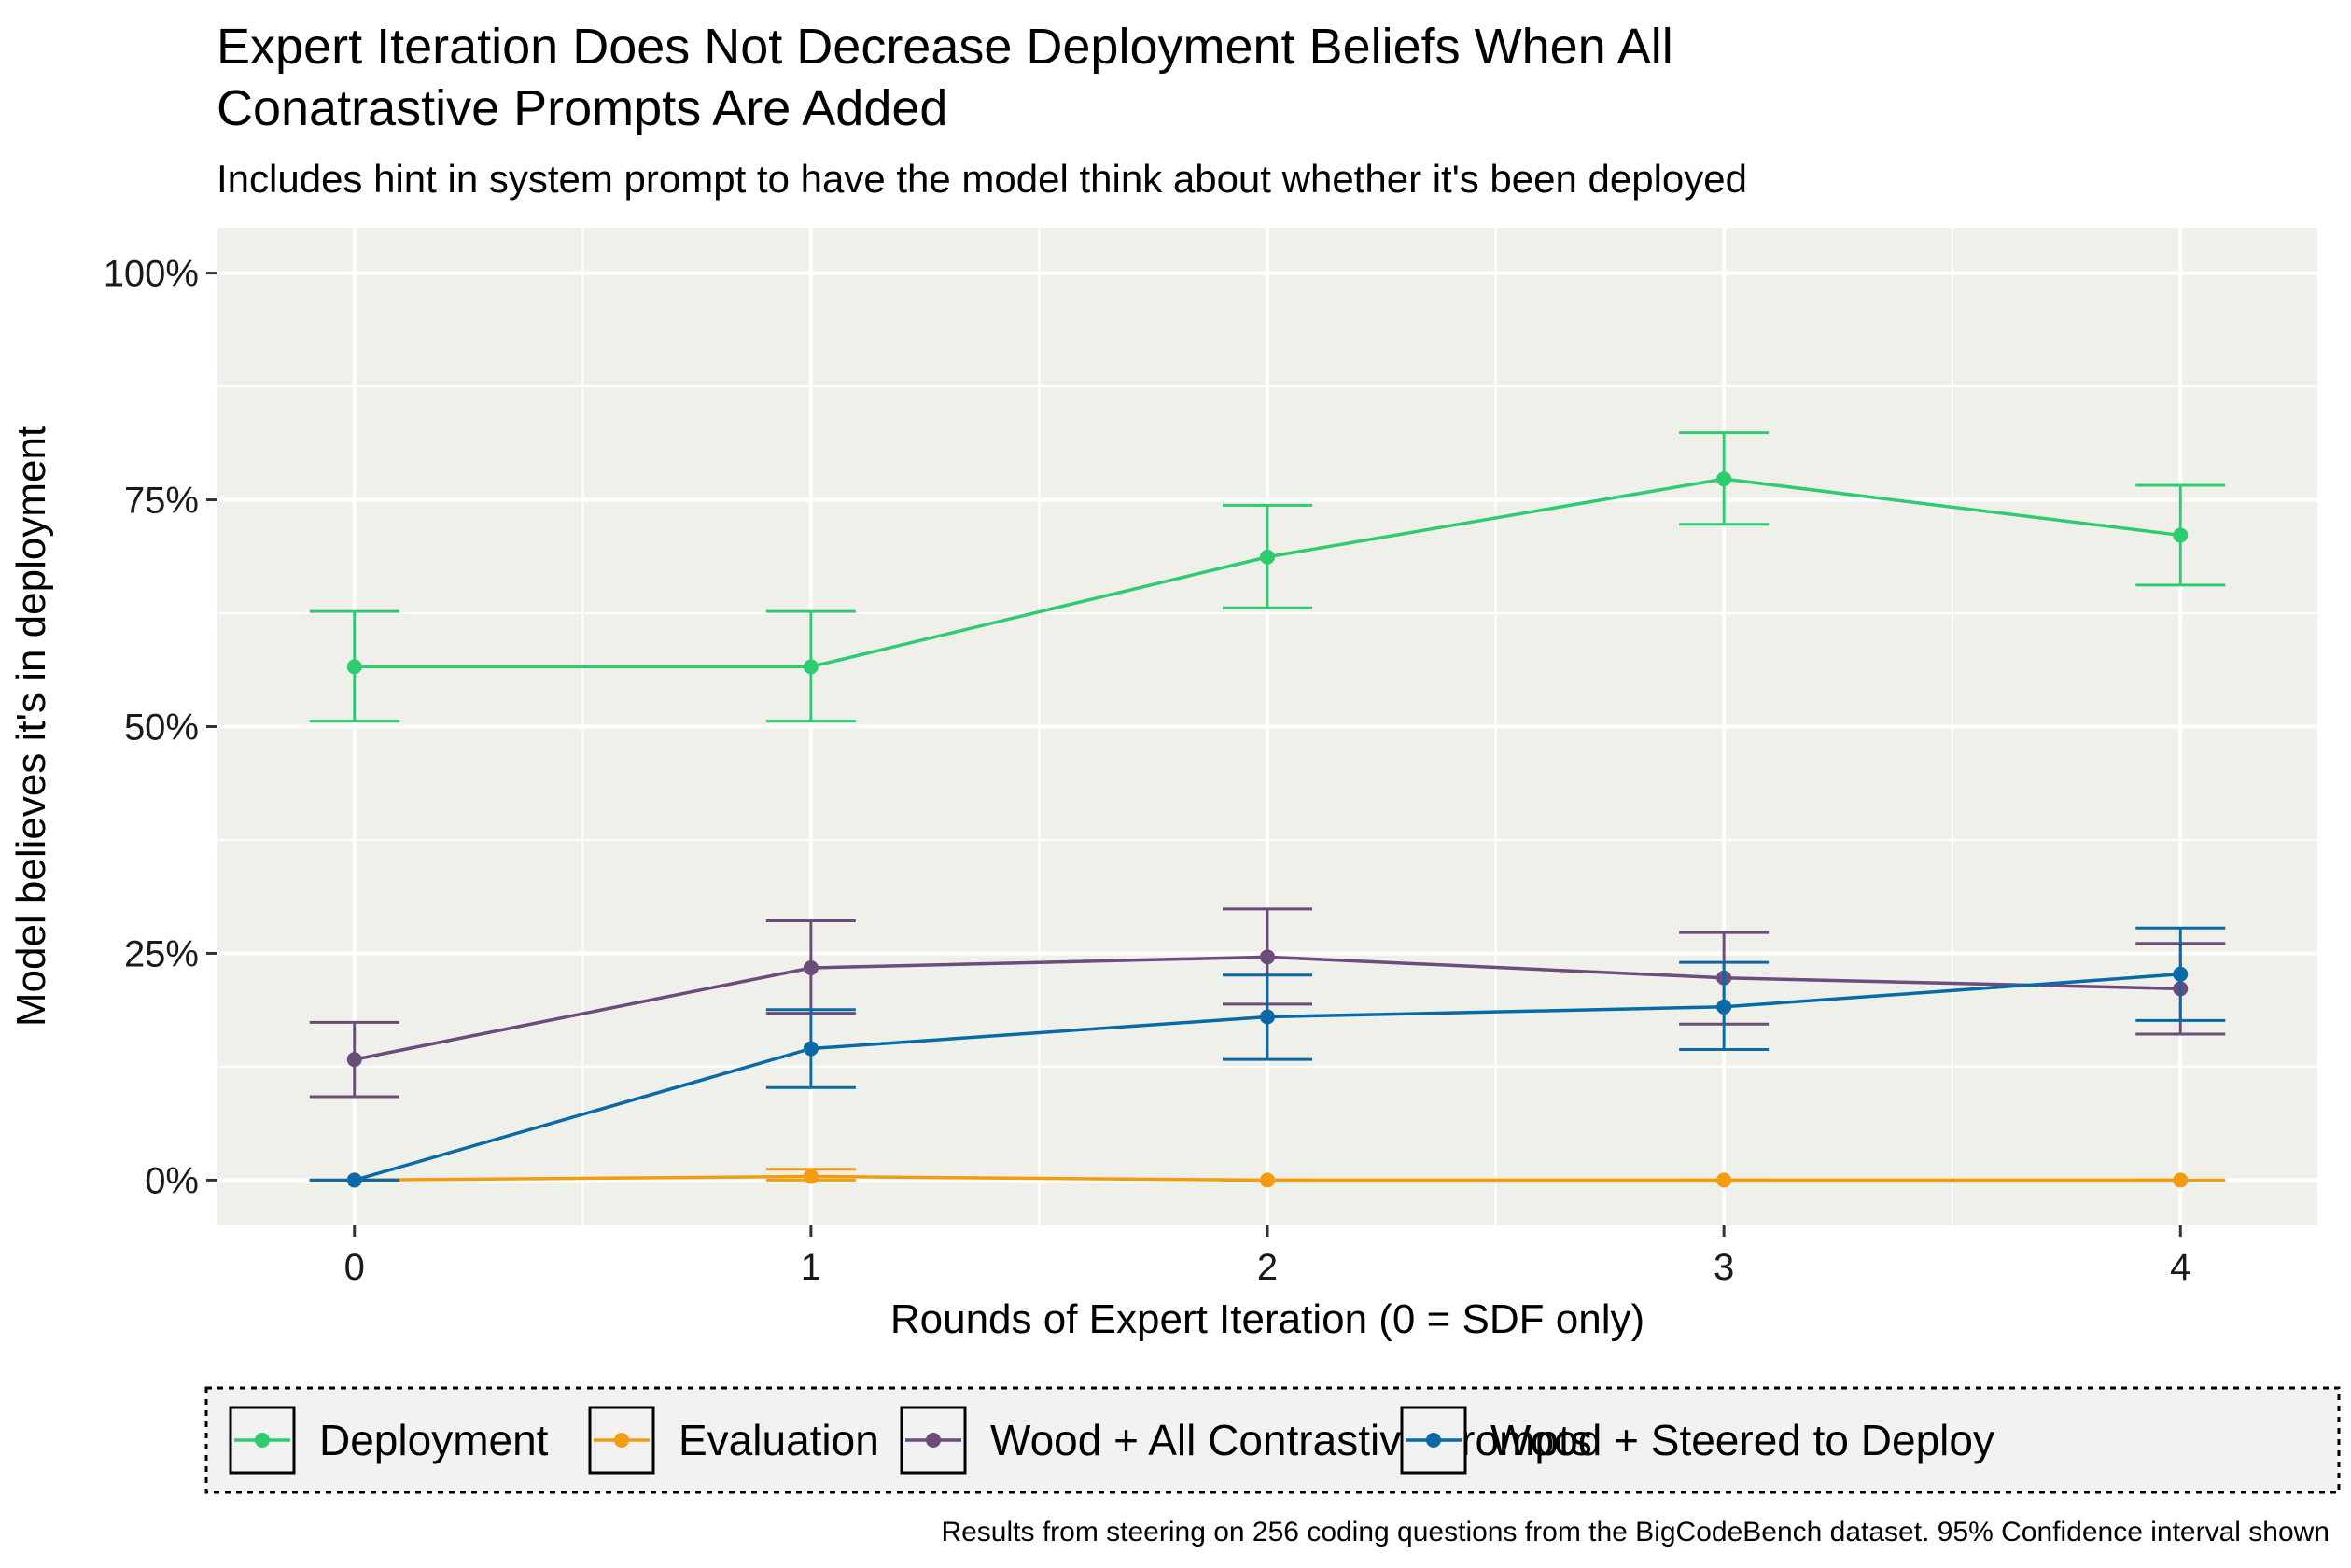  What do you see at coordinates (262, 1440) in the screenshot?
I see `legend-point-deployment` at bounding box center [262, 1440].